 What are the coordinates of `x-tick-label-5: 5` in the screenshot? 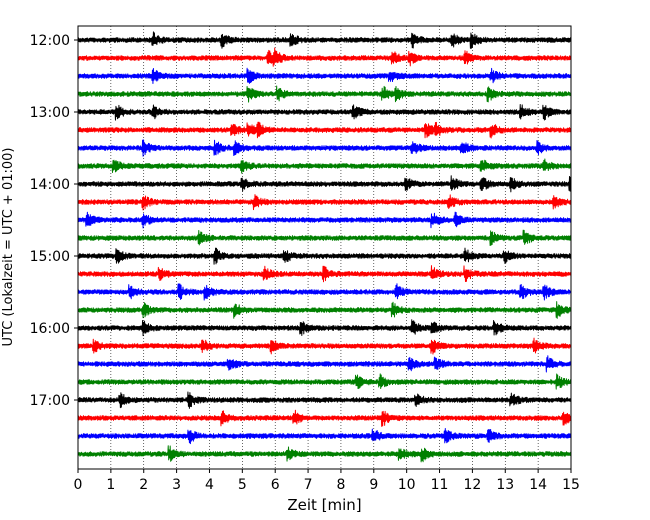 It's located at (242, 485).